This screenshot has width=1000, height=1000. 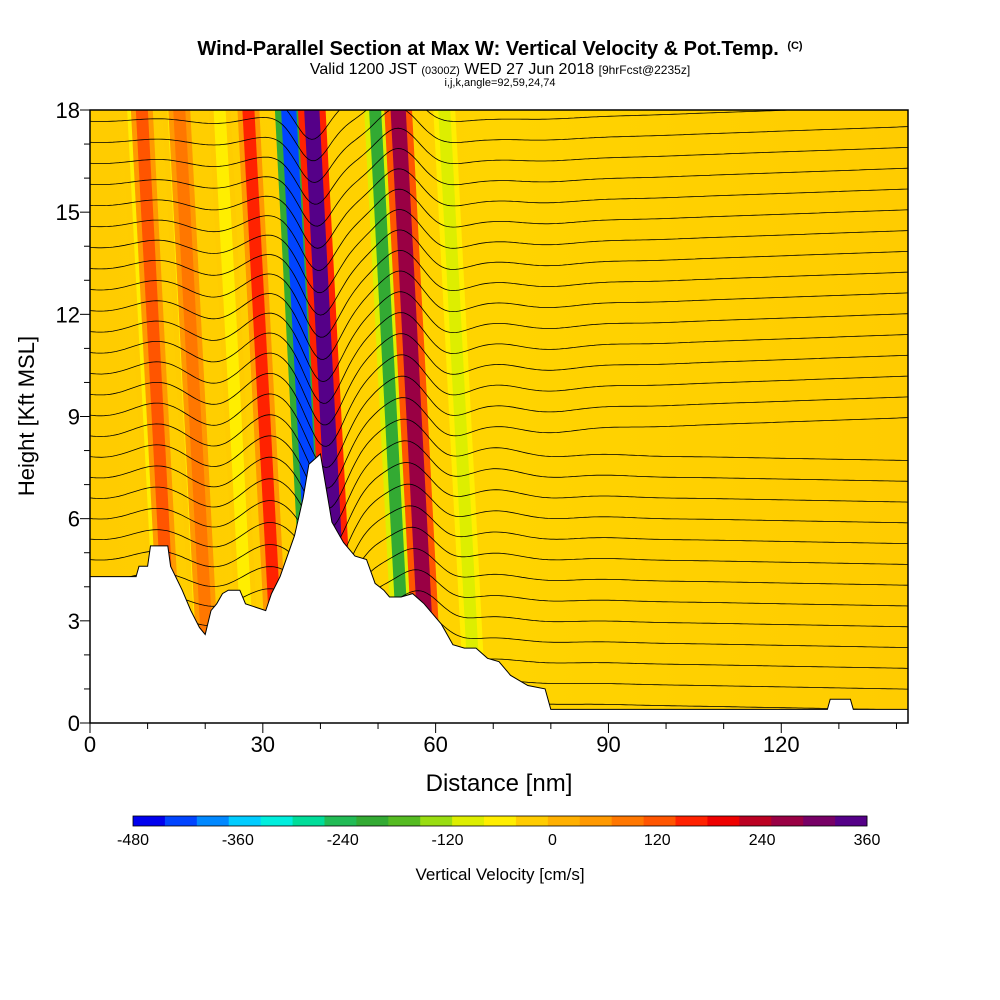 I want to click on y-tick-label: 6, so click(x=74, y=519).